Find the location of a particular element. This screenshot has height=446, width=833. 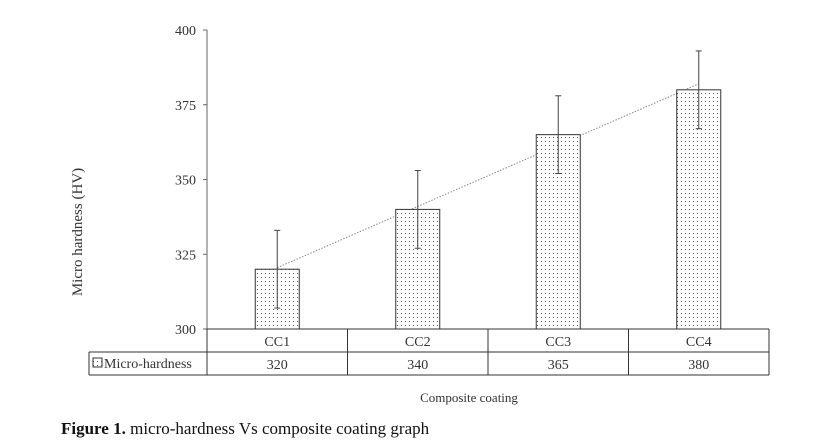

x-category-label: CC3 is located at coordinates (558, 342).